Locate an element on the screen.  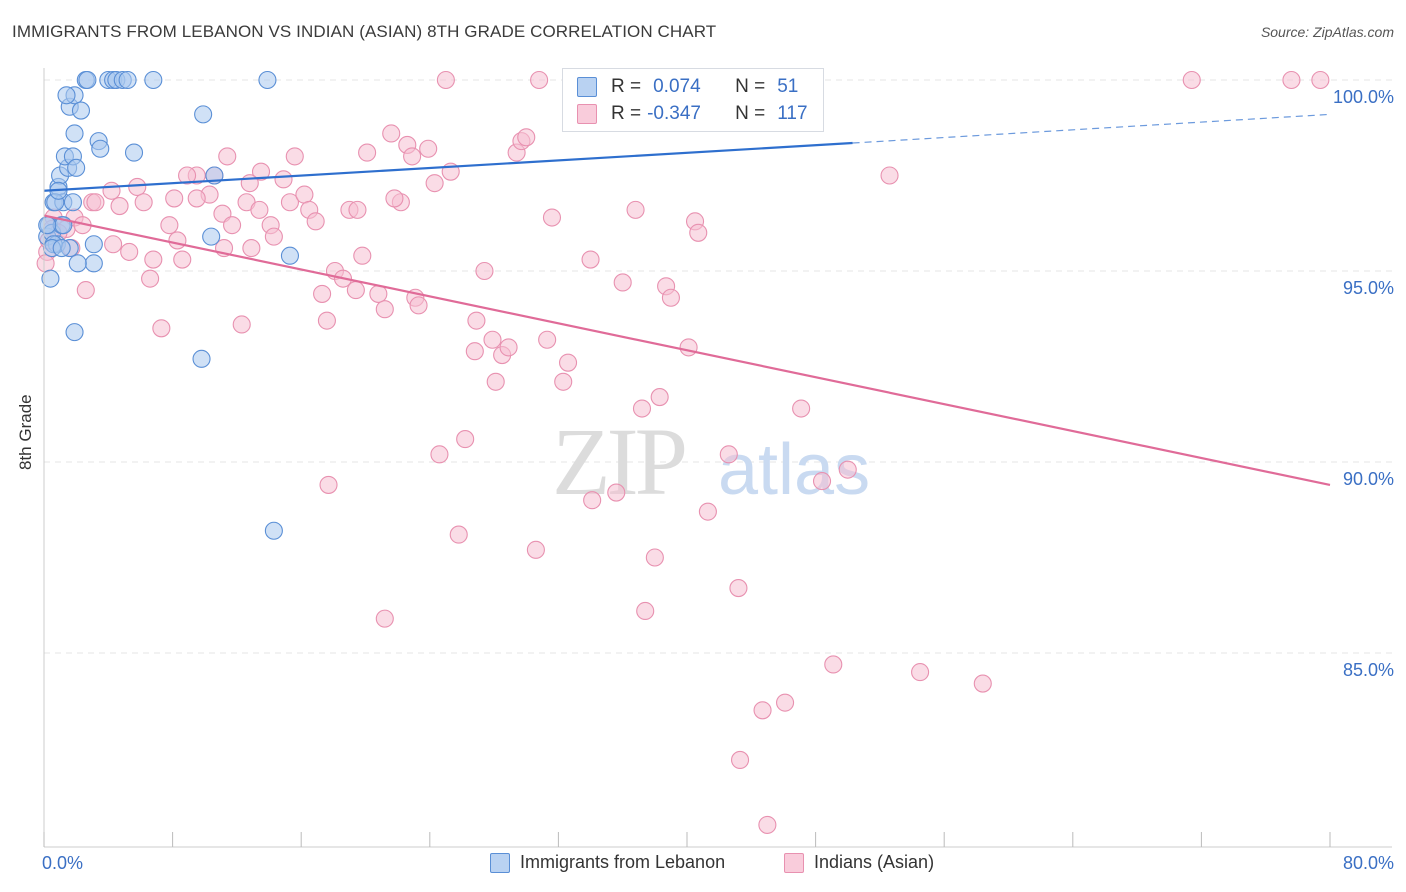
y-tick-label-90: 90.0% is located at coordinates (1368, 479).